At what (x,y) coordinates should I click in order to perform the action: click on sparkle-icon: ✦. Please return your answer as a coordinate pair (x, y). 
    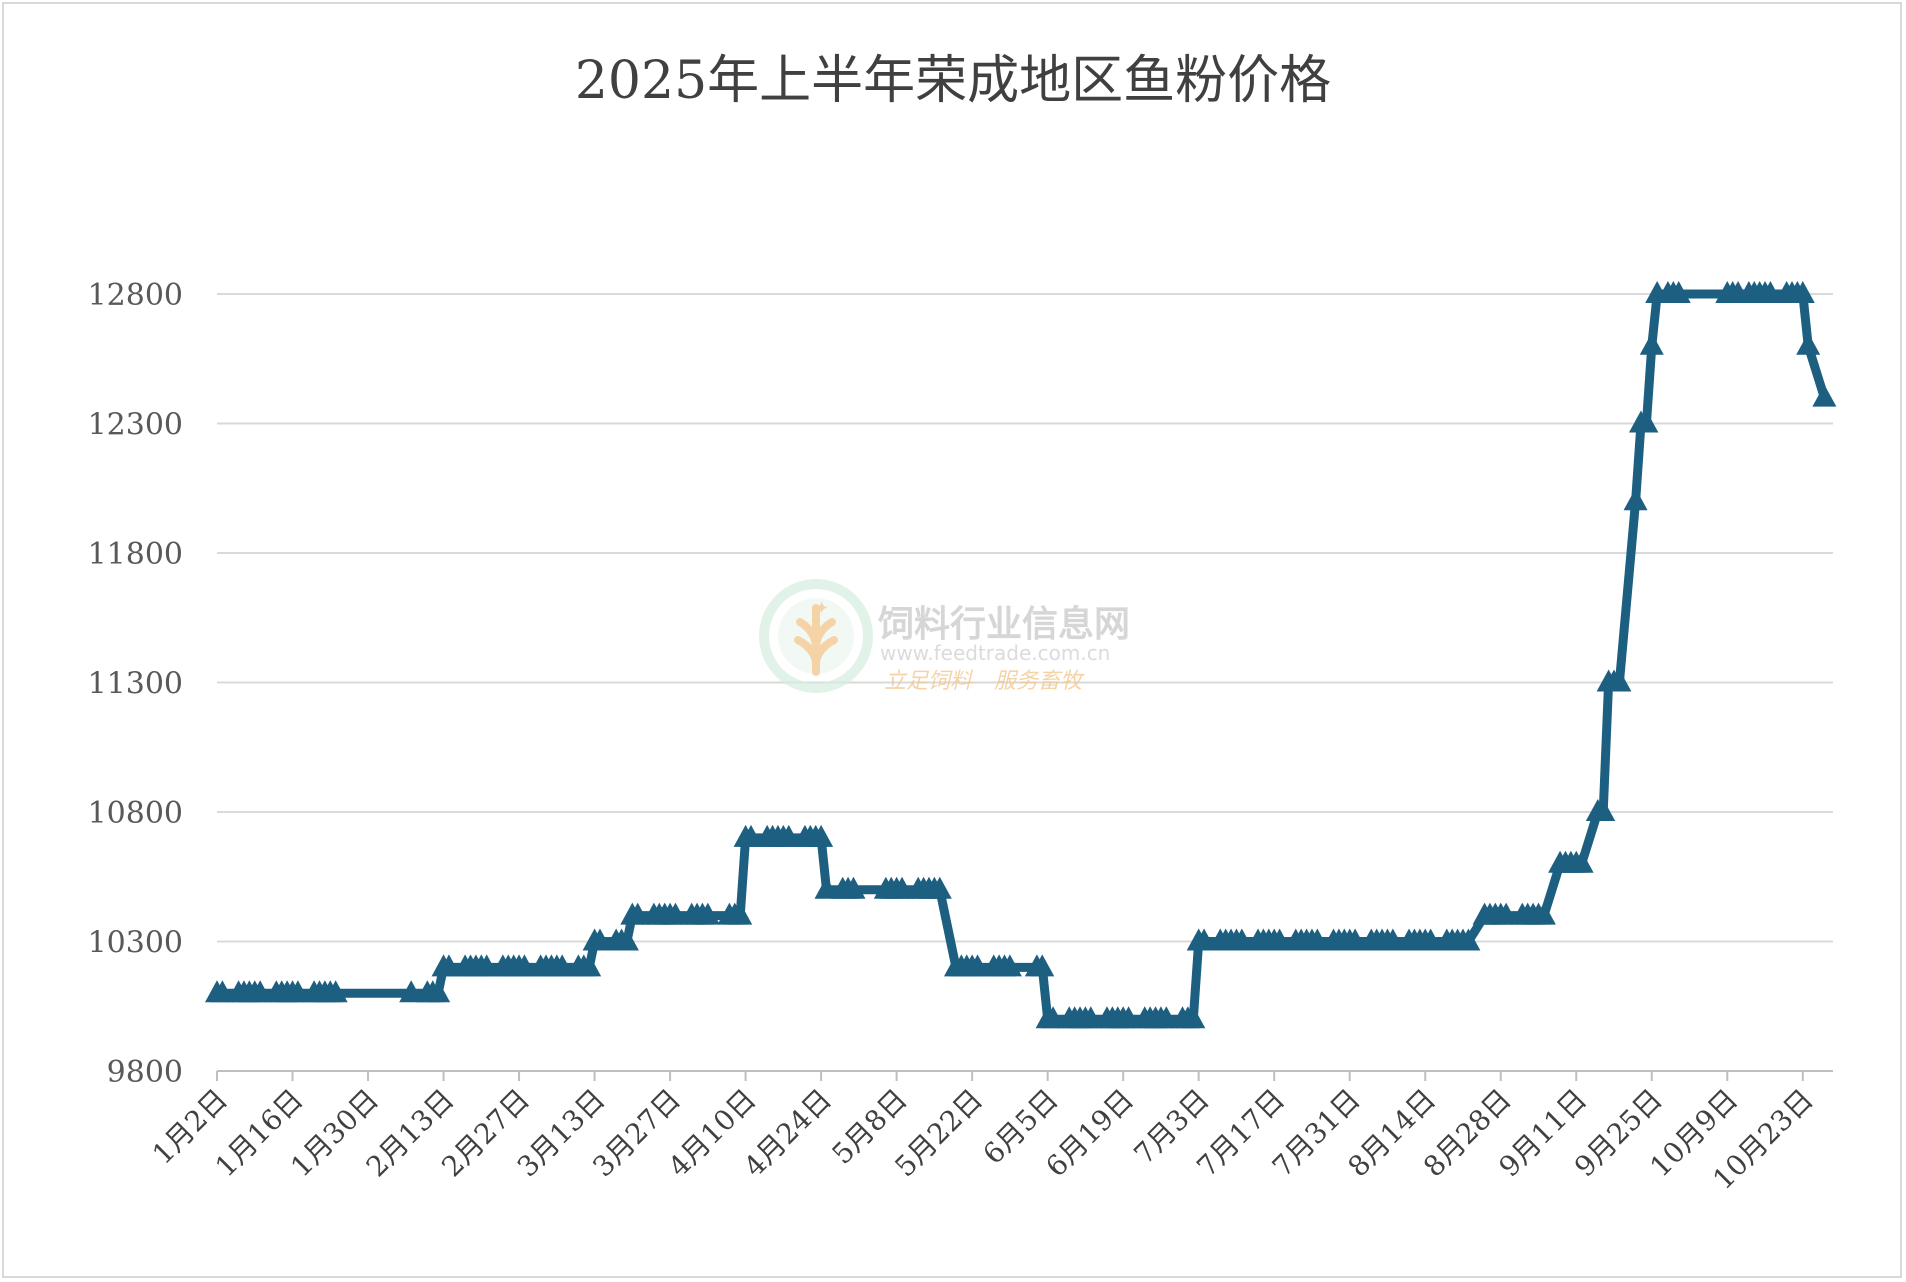
    Looking at the image, I should click on (821, 608).